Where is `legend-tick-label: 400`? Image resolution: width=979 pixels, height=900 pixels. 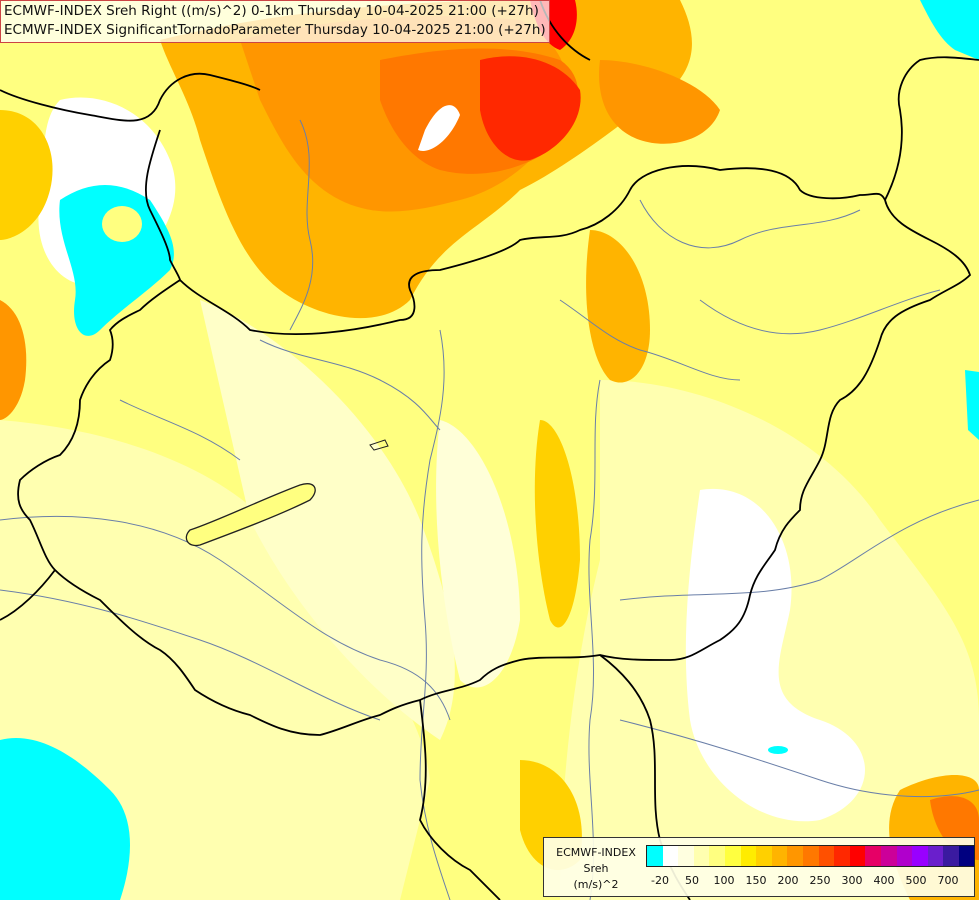
legend-tick-label: 400 is located at coordinates (884, 880).